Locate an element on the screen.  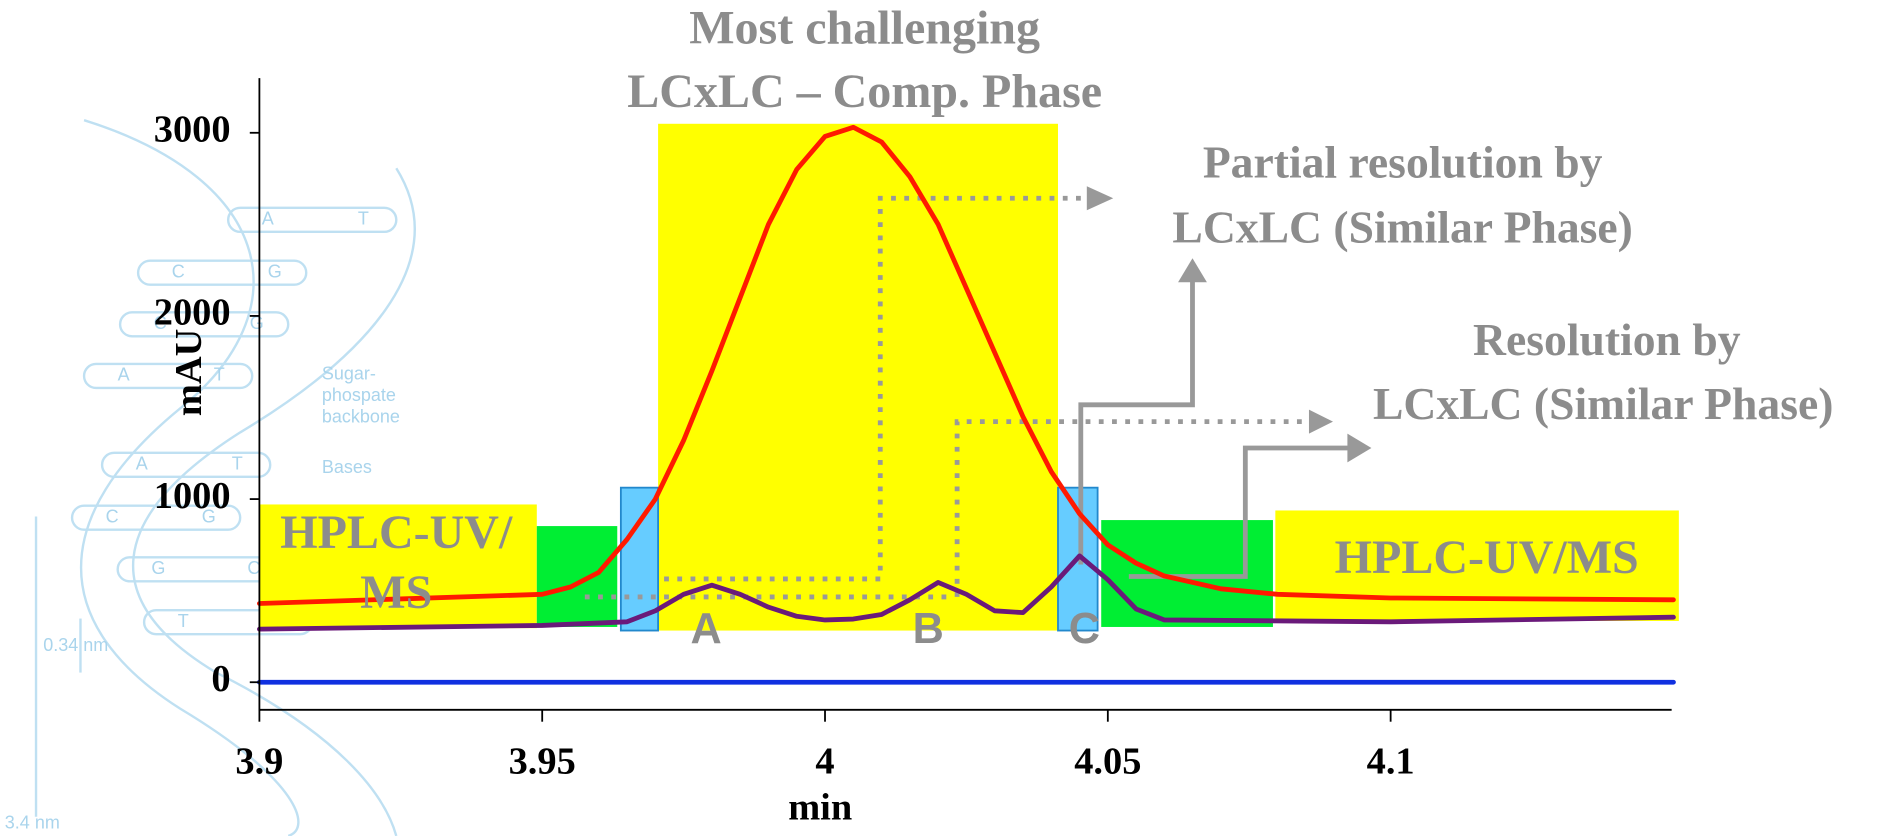
annotation: HPLC-UV/MS is located at coordinates (1487, 557).